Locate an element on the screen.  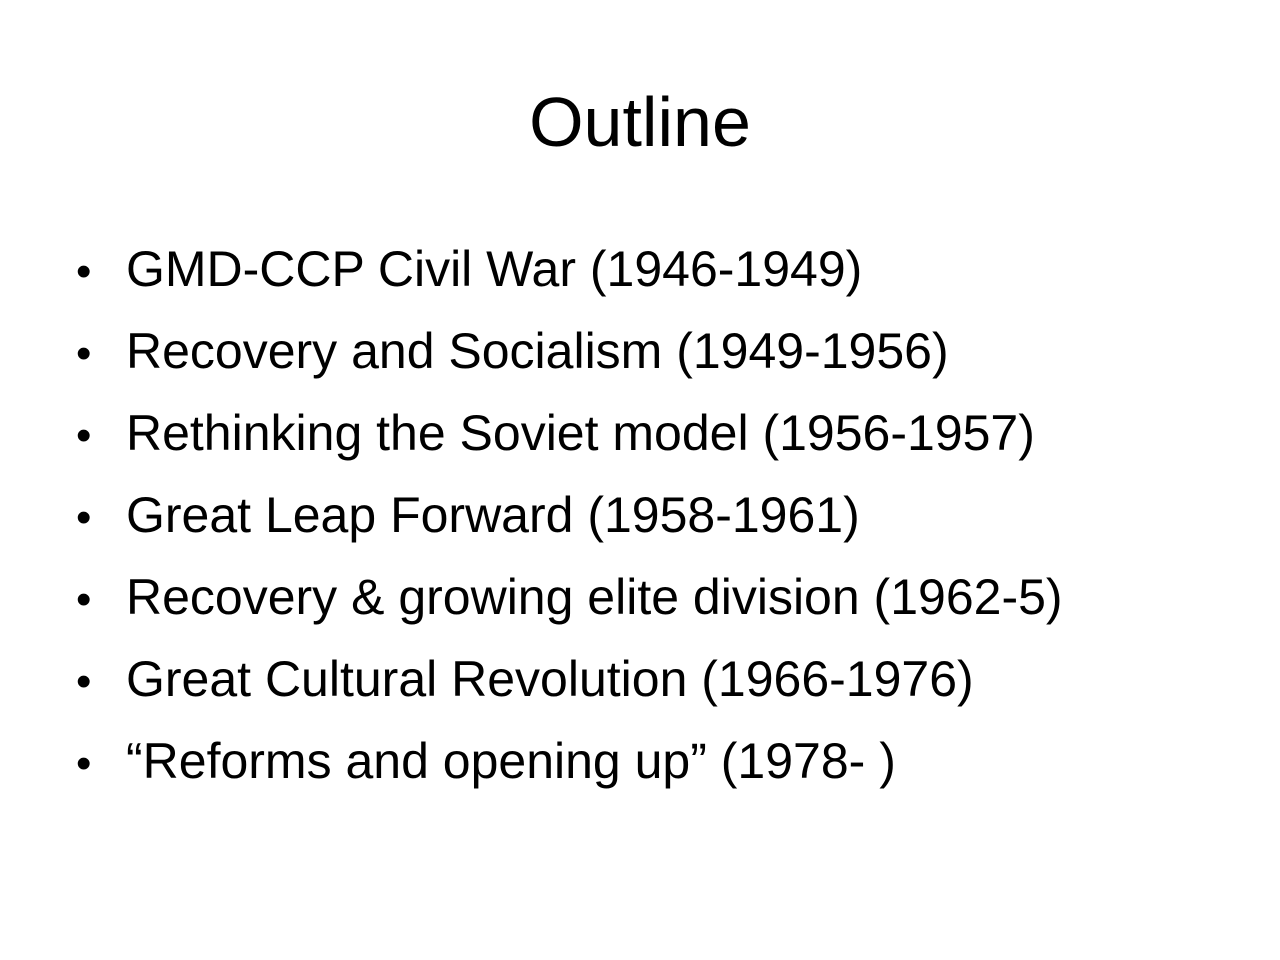
list-item-text: Great Leap Forward (1958-1961) is located at coordinates (493, 515).